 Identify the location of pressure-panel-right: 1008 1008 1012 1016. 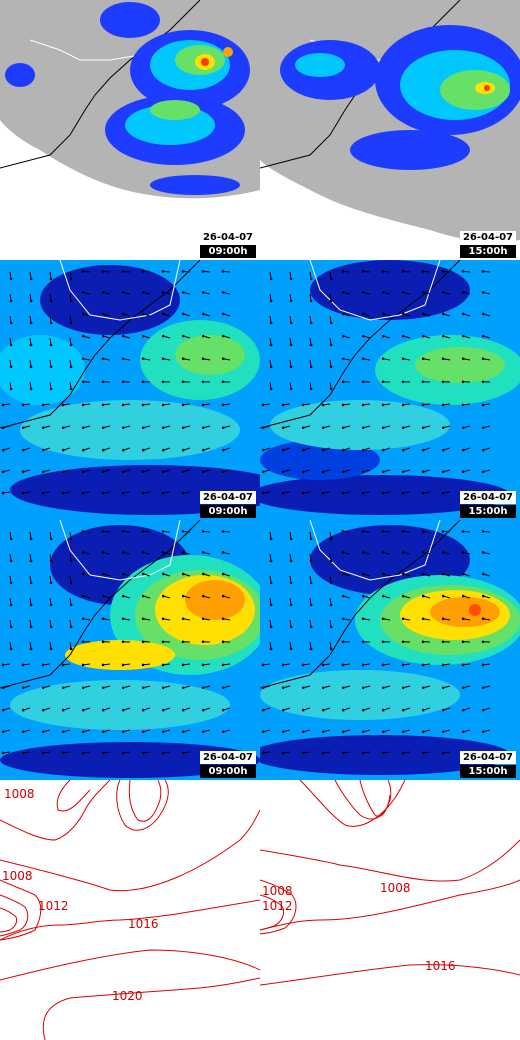
(390, 910).